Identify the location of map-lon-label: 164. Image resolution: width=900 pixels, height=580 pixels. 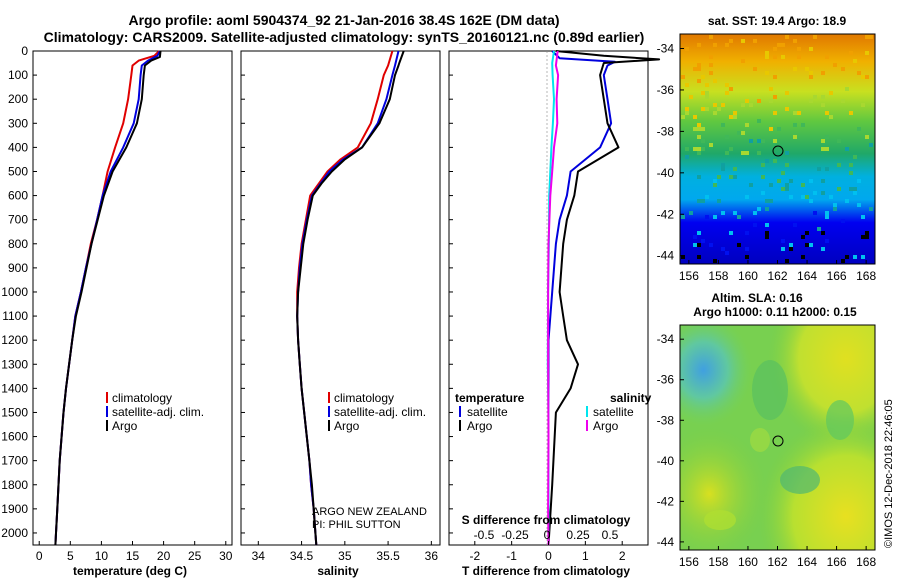
(807, 276).